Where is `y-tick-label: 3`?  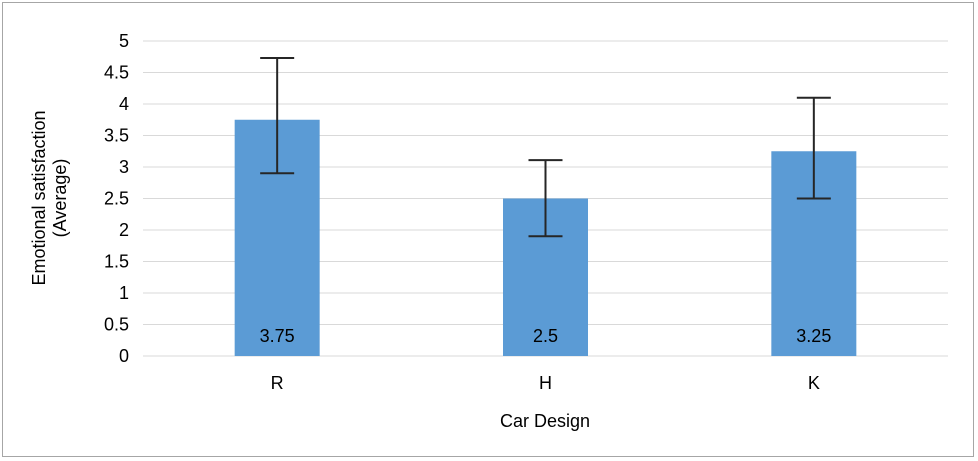
y-tick-label: 3 is located at coordinates (124, 167).